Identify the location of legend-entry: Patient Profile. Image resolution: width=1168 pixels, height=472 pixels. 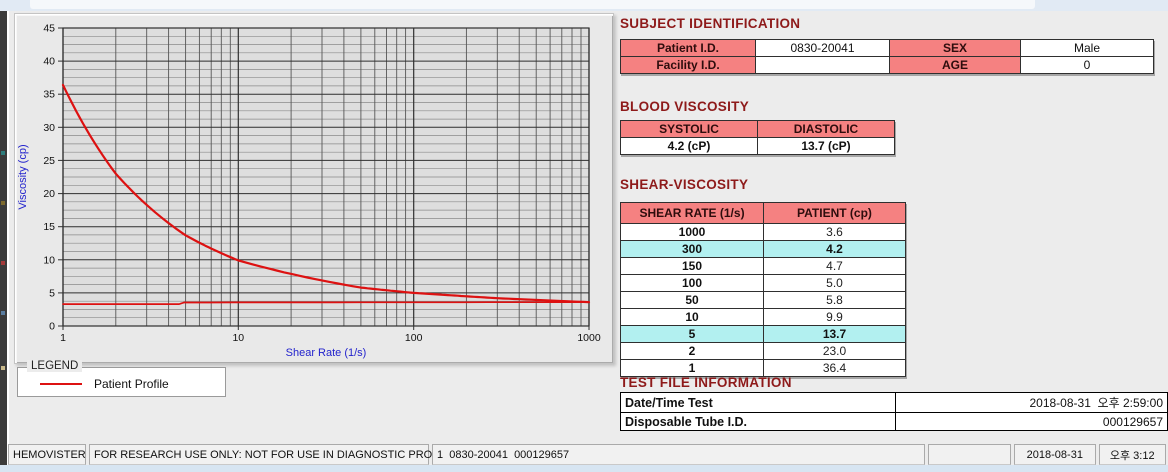
(121, 384).